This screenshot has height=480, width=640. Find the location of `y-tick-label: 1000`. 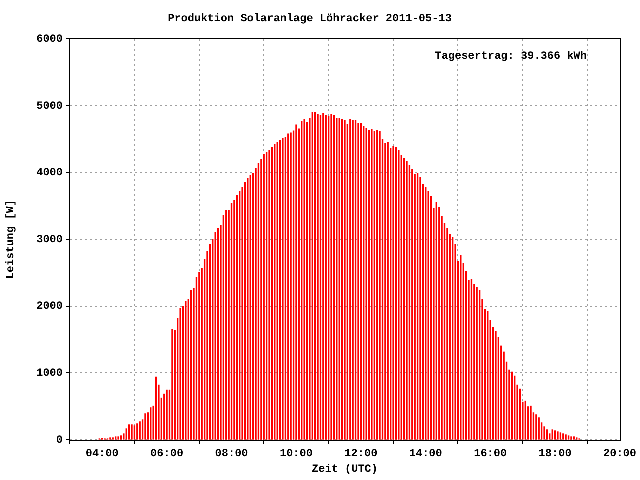

y-tick-label: 1000 is located at coordinates (49, 374).